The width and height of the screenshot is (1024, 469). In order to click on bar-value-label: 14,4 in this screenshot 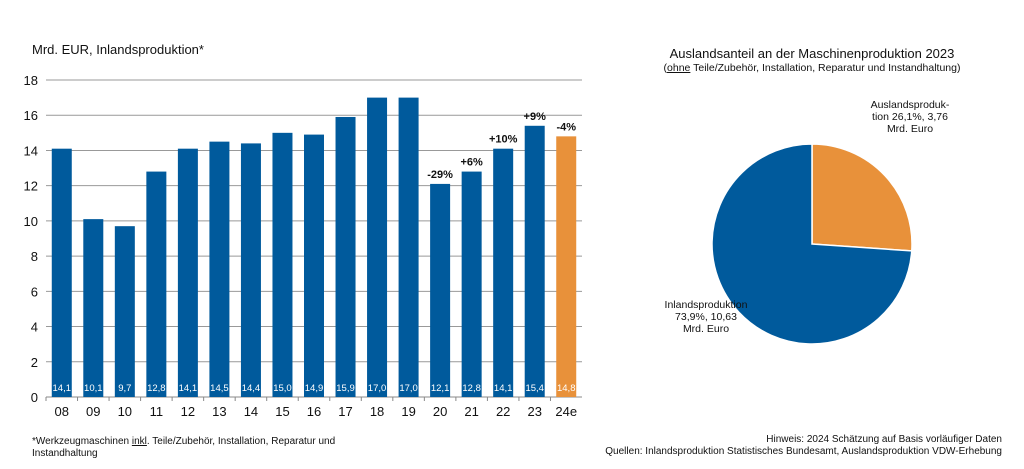, I will do `click(251, 388)`.